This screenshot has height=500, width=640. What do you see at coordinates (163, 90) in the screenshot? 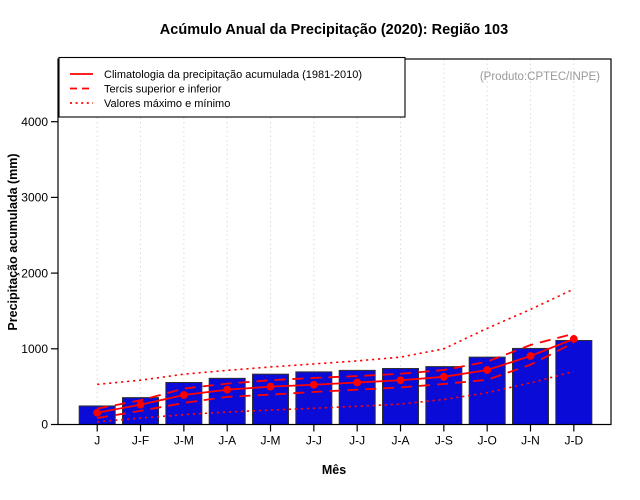
I see `legend-label-terciles: Tercis superior e inferior` at bounding box center [163, 90].